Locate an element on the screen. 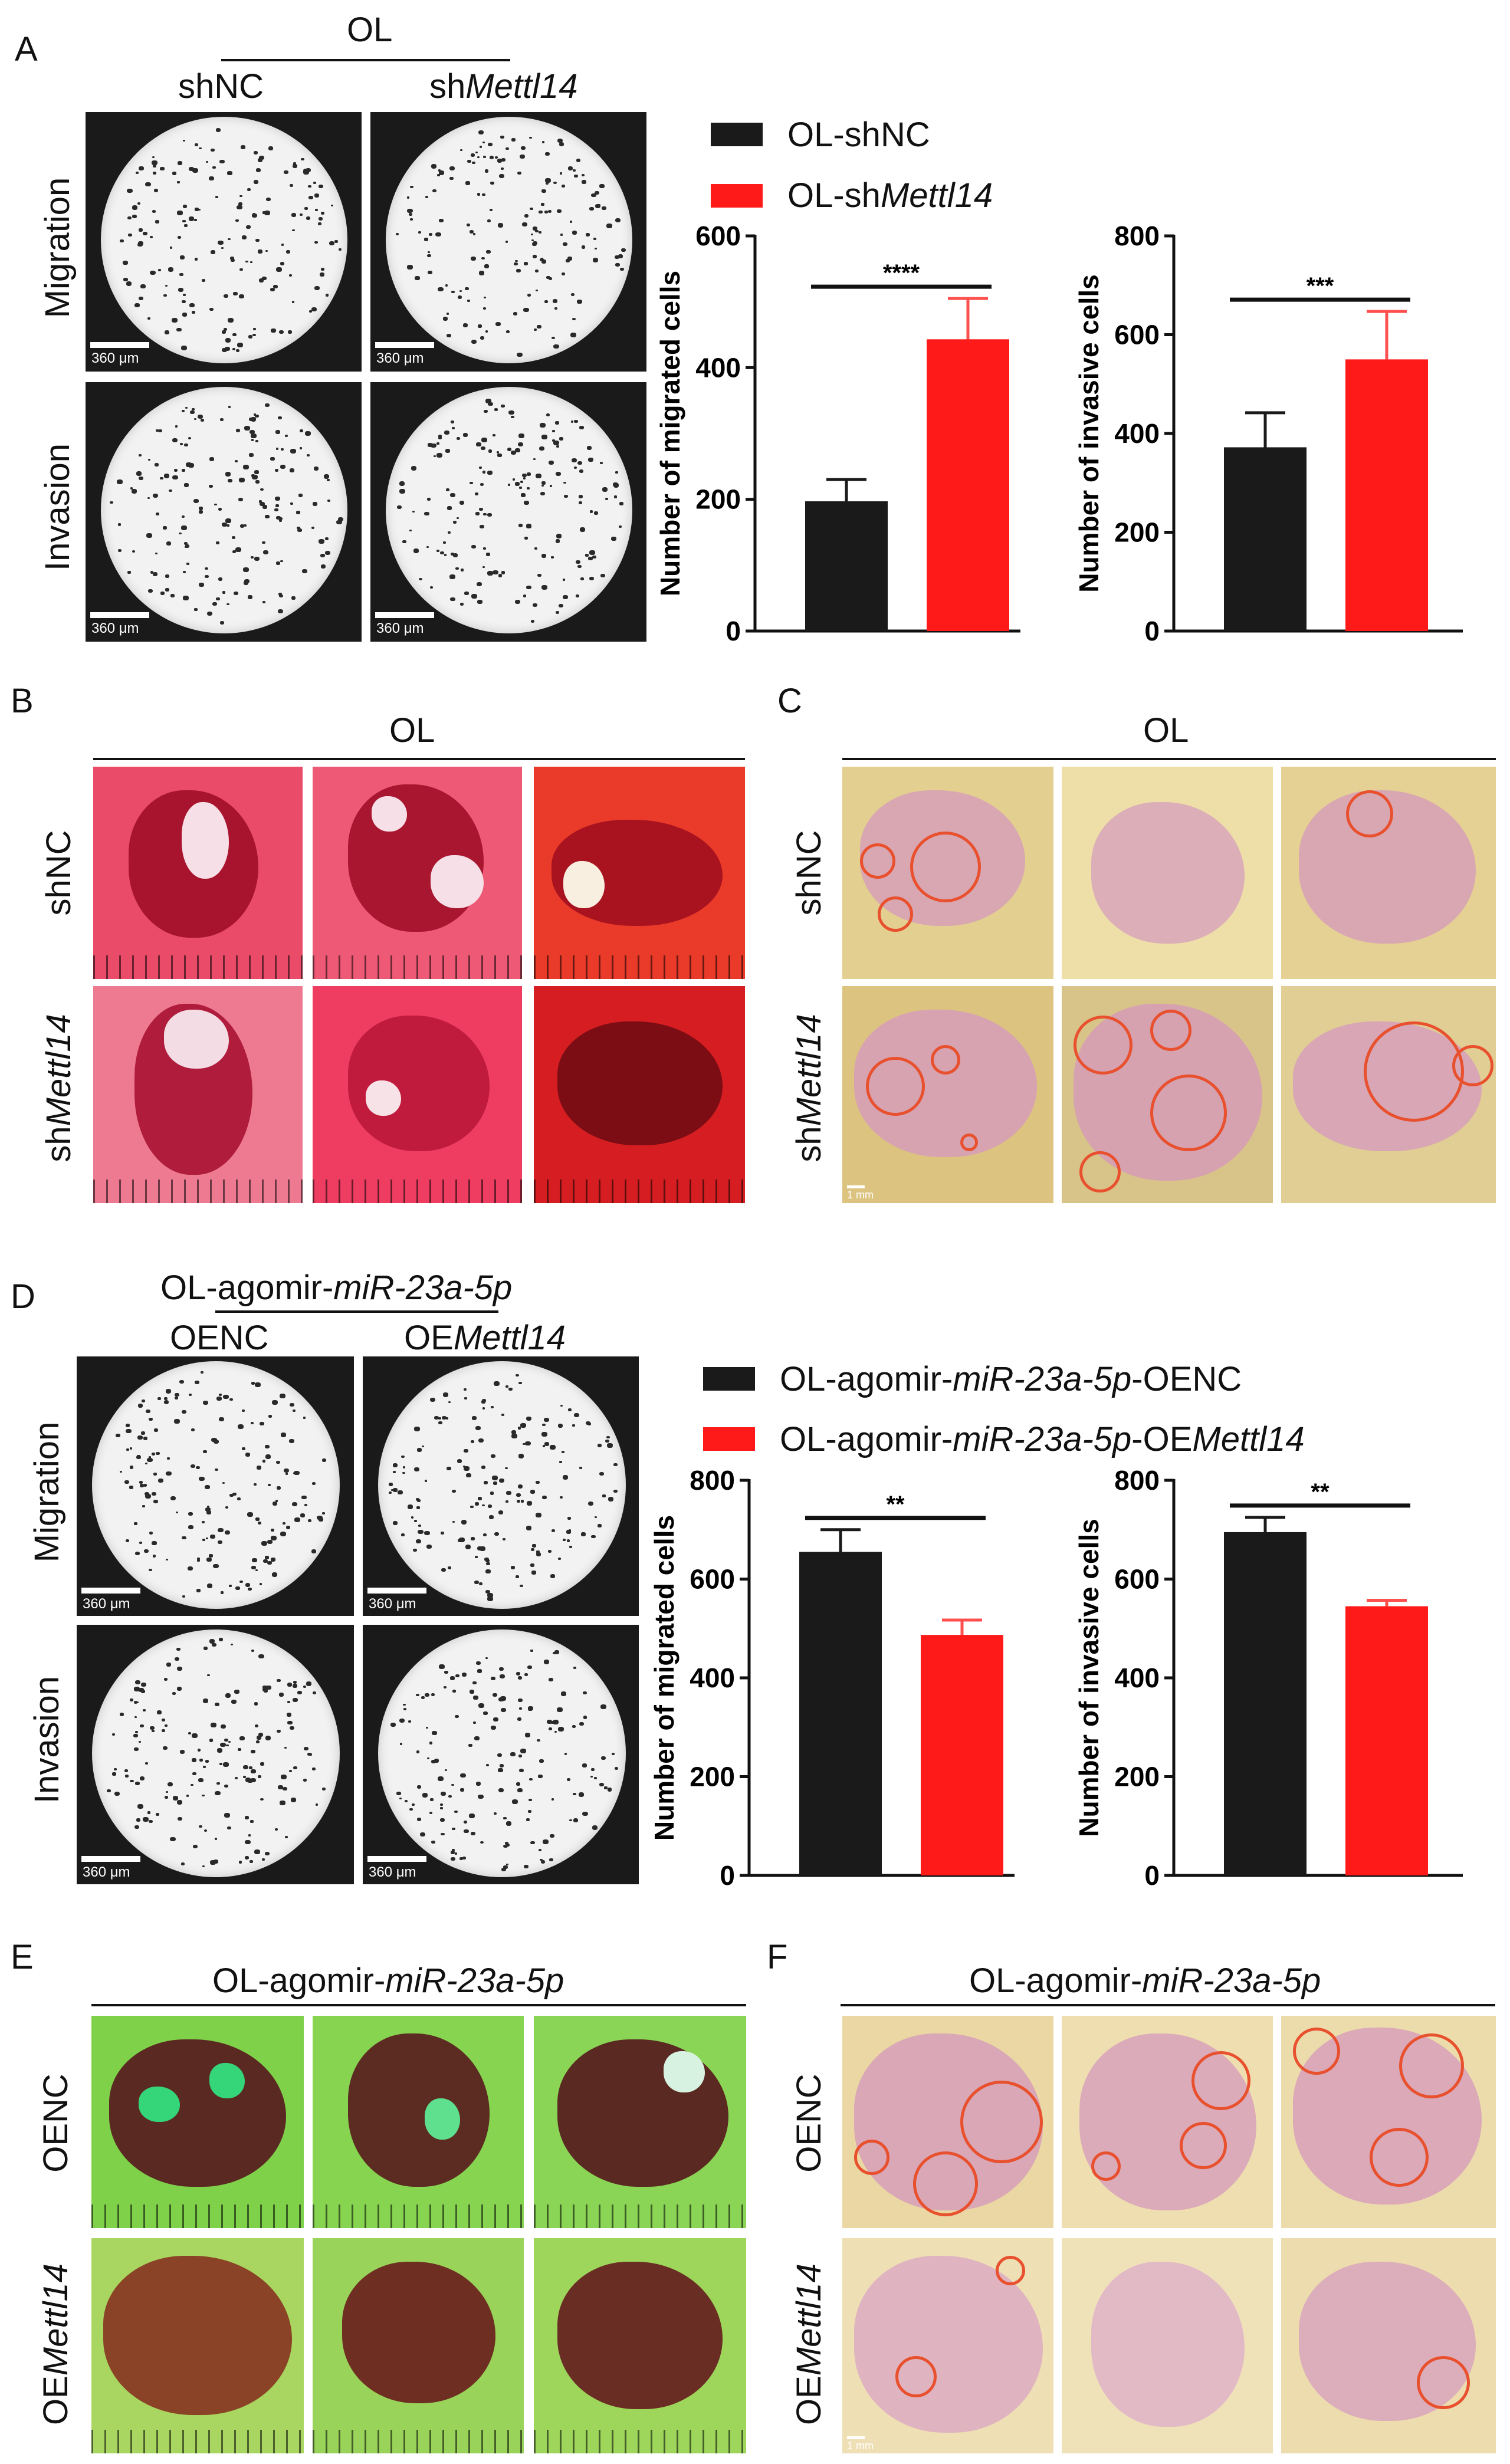  legend-swatch-black is located at coordinates (729, 1379).